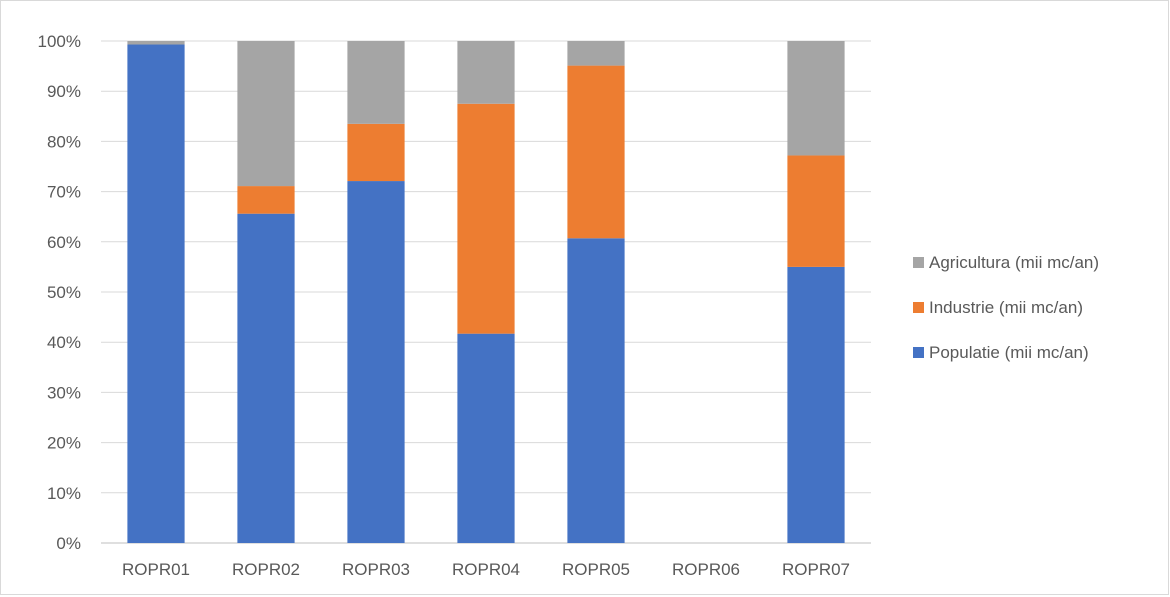 The width and height of the screenshot is (1170, 597). I want to click on x-tick-label: ROPR07, so click(816, 569).